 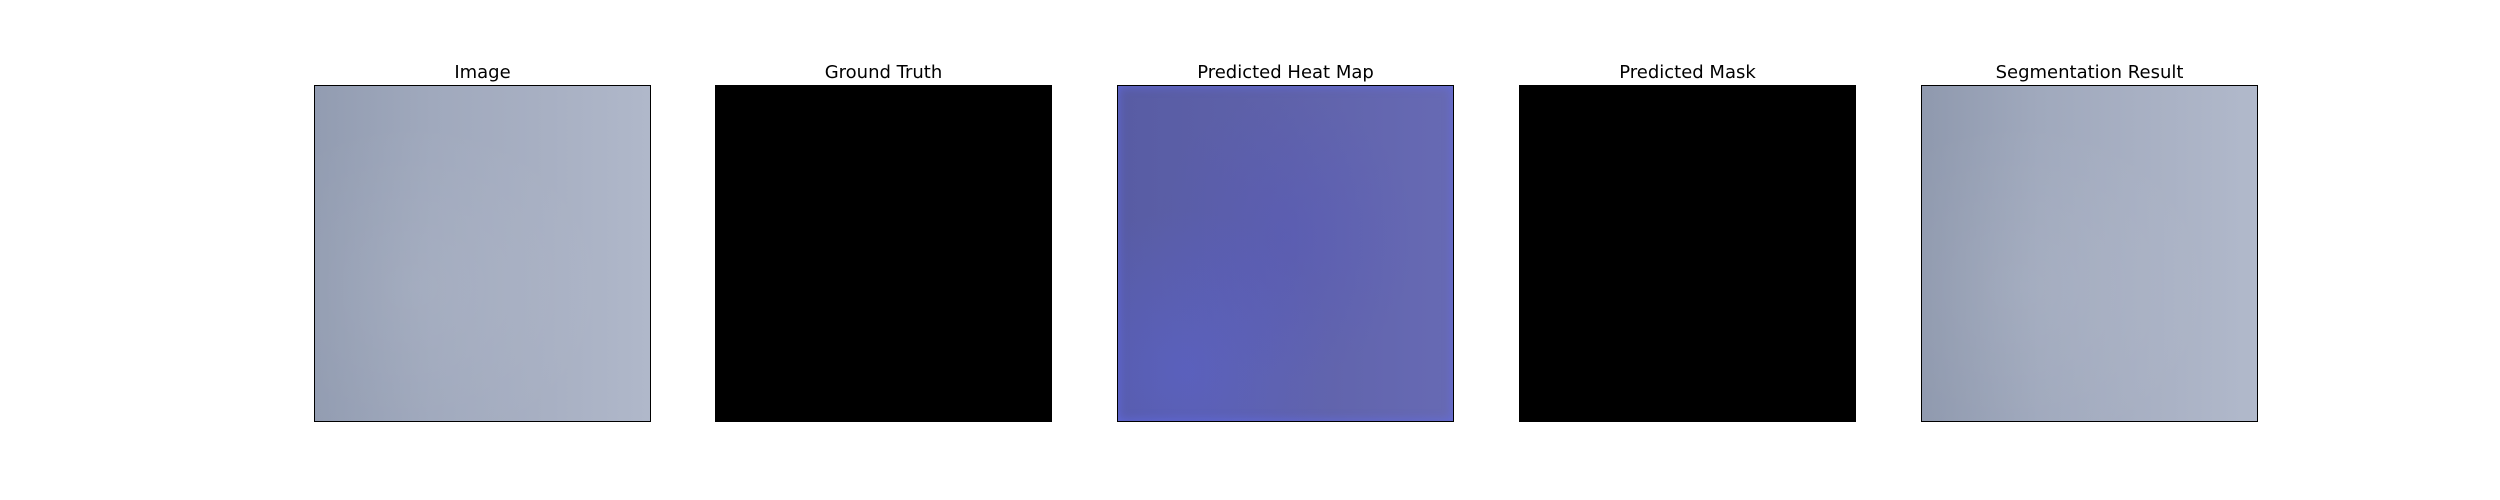 I want to click on panel-title-ground-truth: Ground Truth, so click(x=883, y=72).